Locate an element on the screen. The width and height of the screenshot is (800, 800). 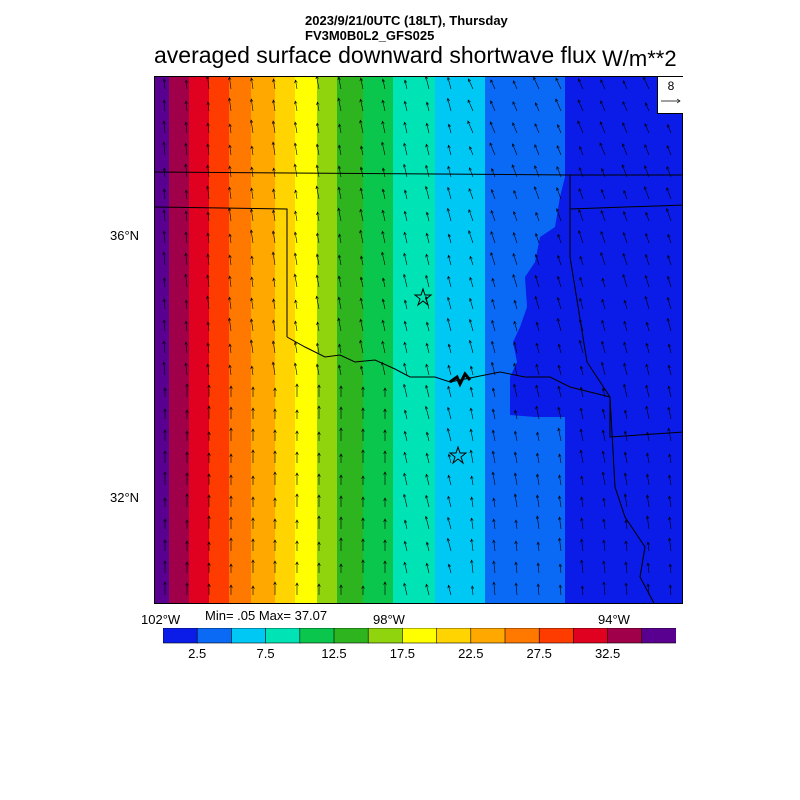
lat-label-32n: 32°N is located at coordinates (125, 497).